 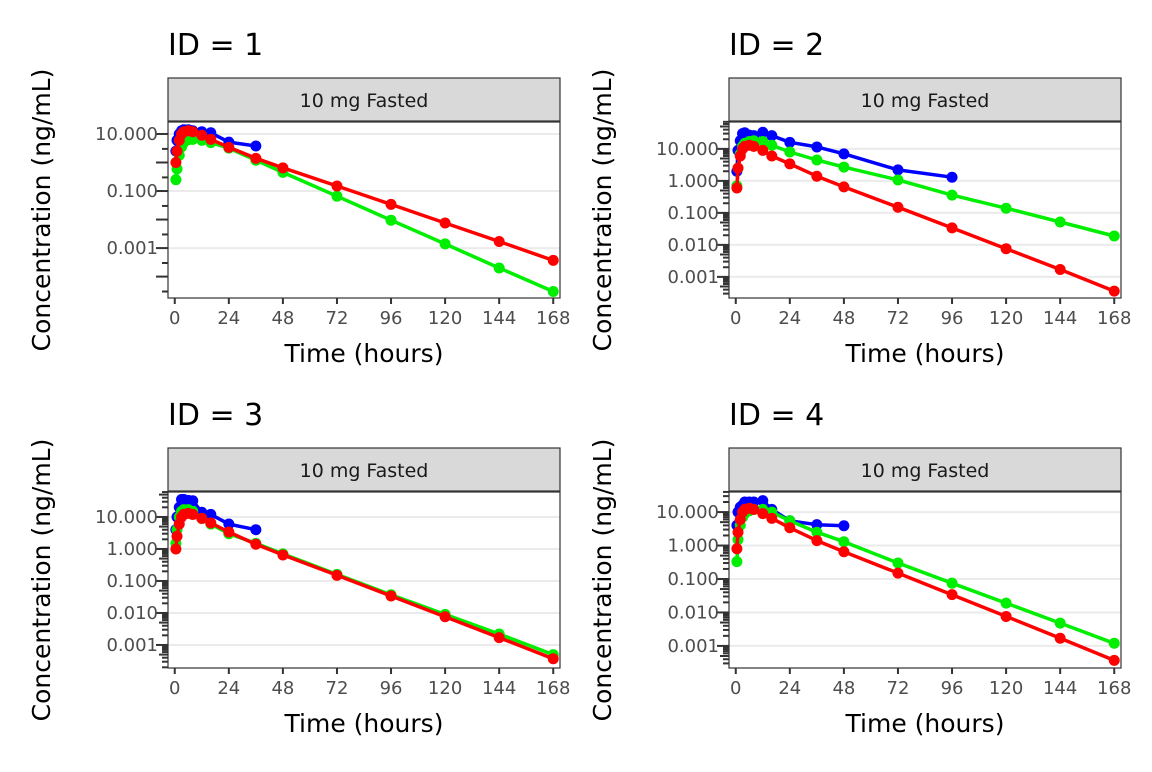 I want to click on x-tick-label: 0, so click(x=735, y=688).